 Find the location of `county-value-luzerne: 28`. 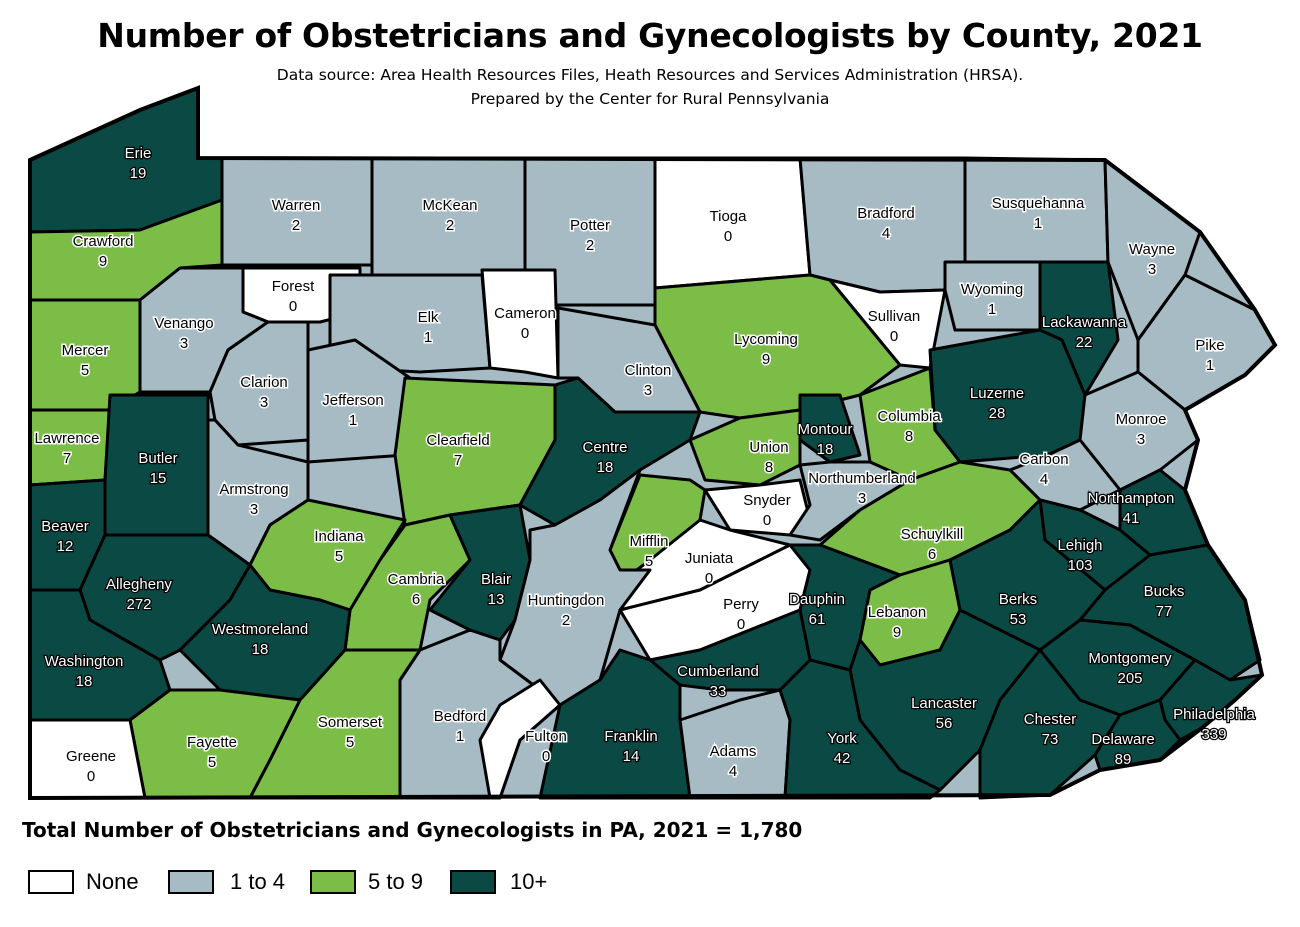

county-value-luzerne: 28 is located at coordinates (997, 413).